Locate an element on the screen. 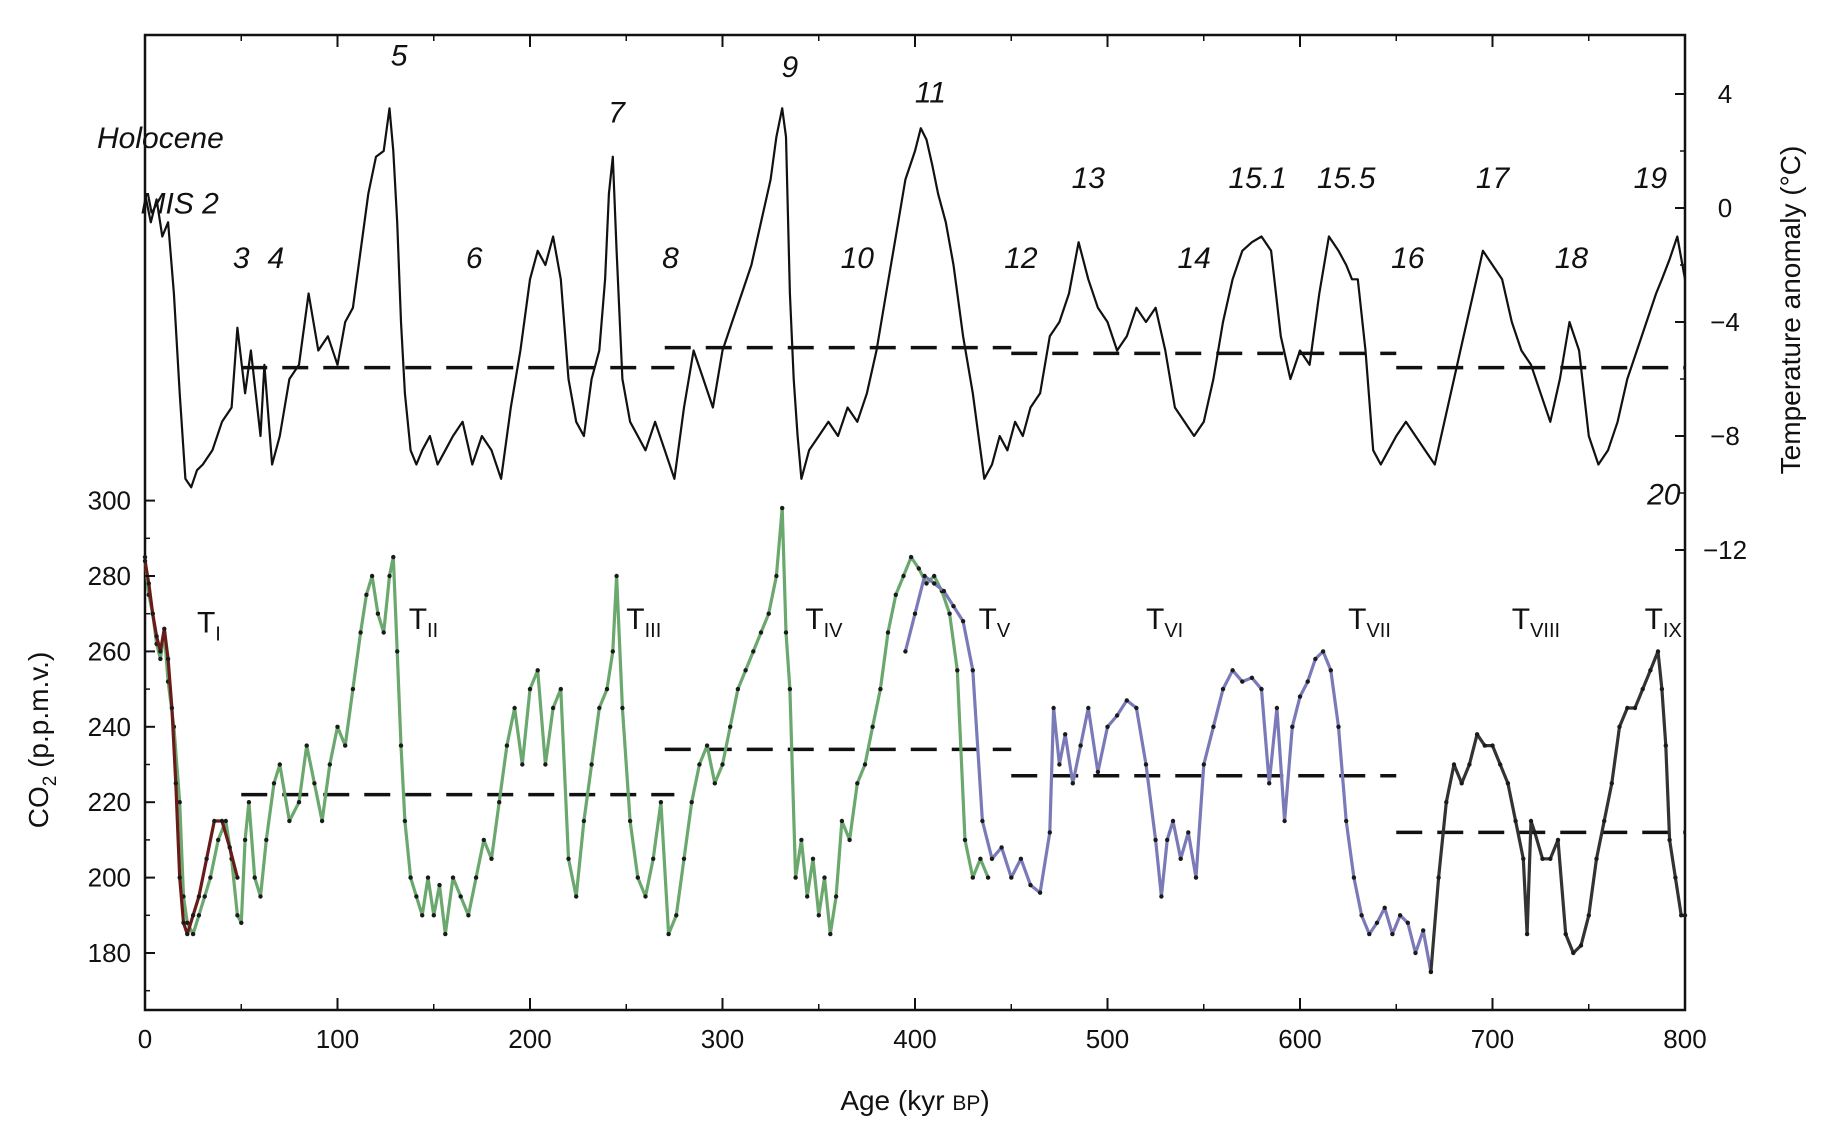  mis-stage-label: 4 is located at coordinates (276, 258).